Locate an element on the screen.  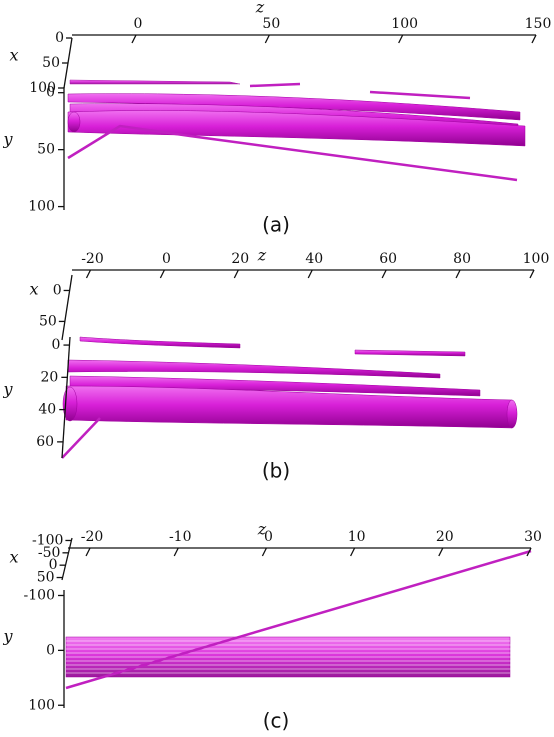
z-tick-label: 150 is located at coordinates (538, 24).